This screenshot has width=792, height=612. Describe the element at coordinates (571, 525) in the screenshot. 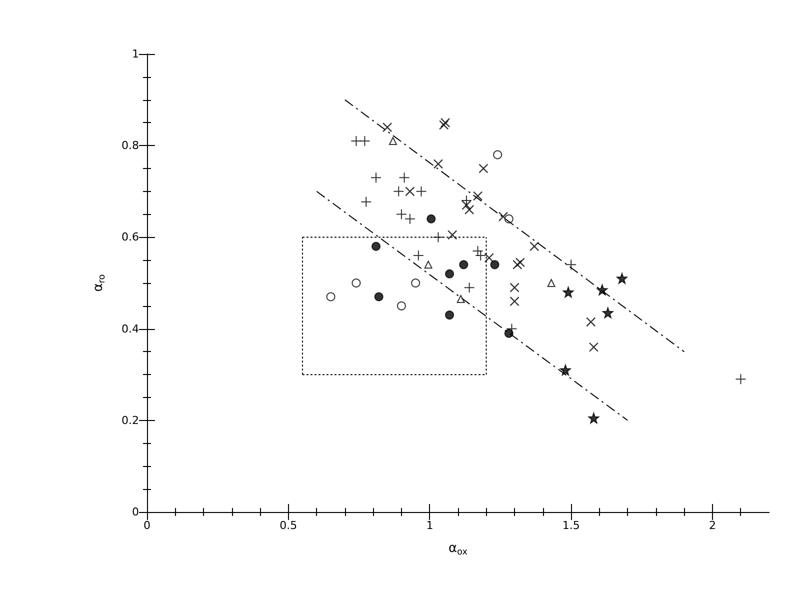

I see `x-tick-label: 1.5` at that location.